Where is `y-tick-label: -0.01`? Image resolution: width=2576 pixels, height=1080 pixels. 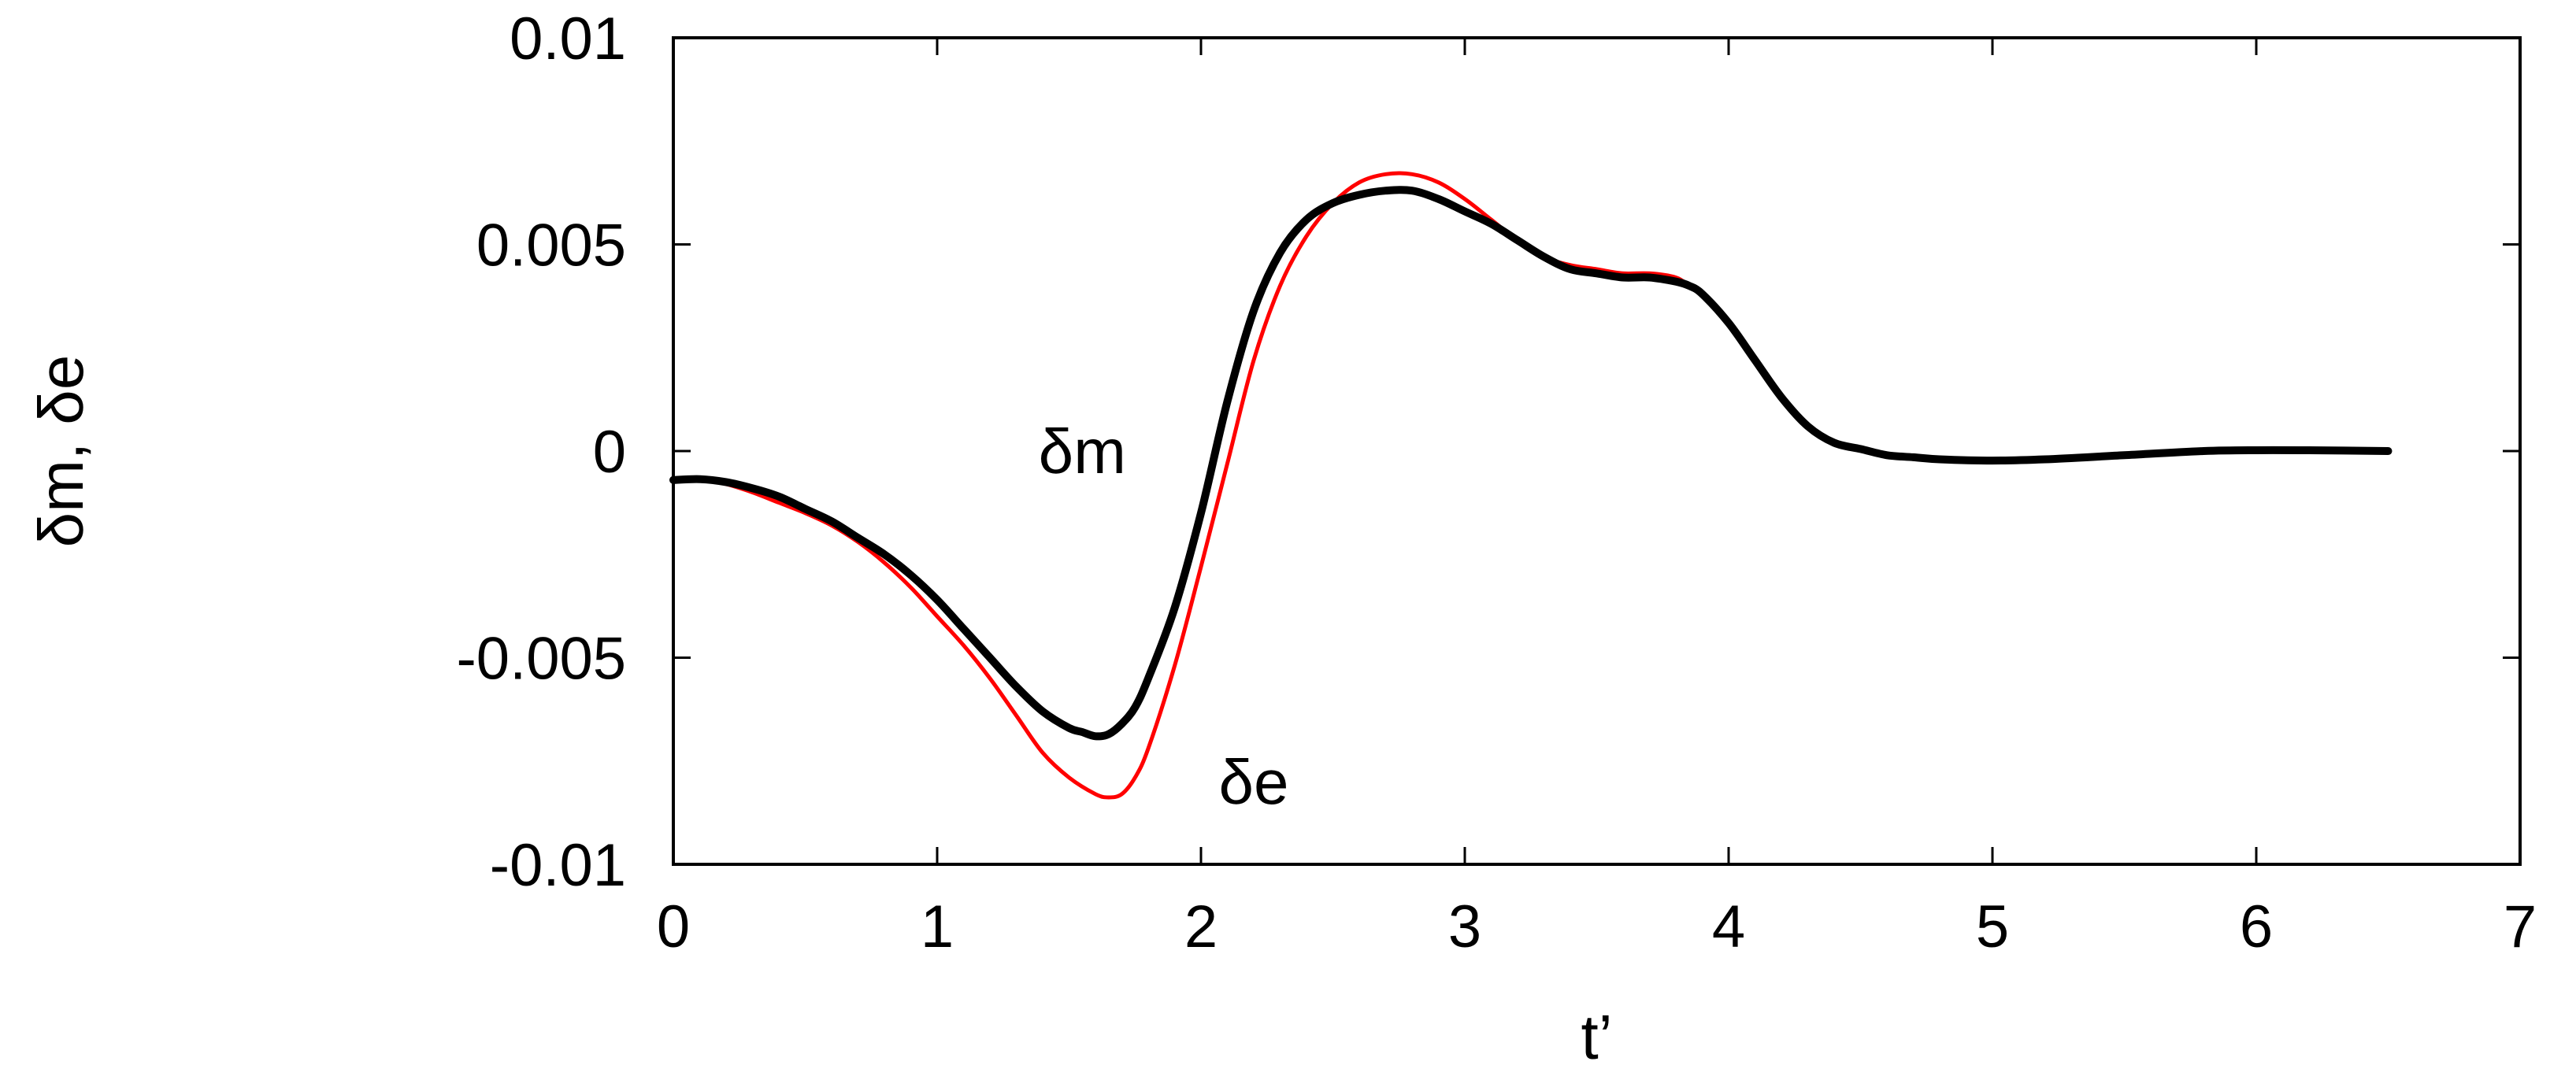 y-tick-label: -0.01 is located at coordinates (558, 865).